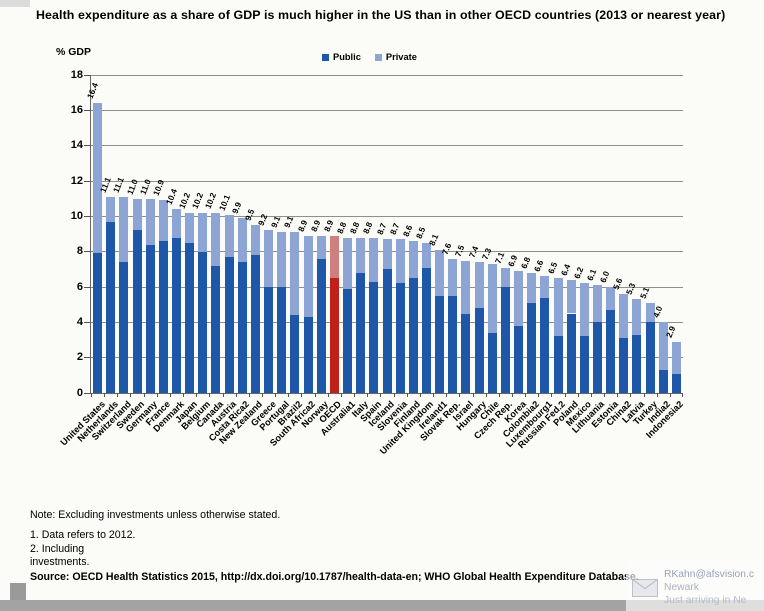 The image size is (764, 611). What do you see at coordinates (394, 229) in the screenshot?
I see `bar-value-slovenia: 8.7` at bounding box center [394, 229].